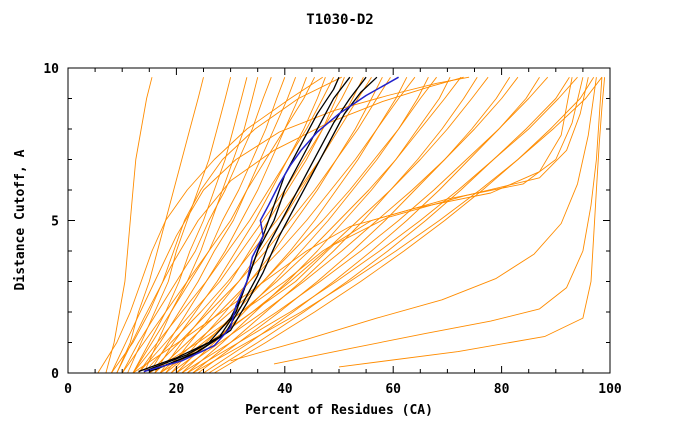 The height and width of the screenshot is (440, 680). Describe the element at coordinates (610, 389) in the screenshot. I see `x-tick-label: 100` at that location.